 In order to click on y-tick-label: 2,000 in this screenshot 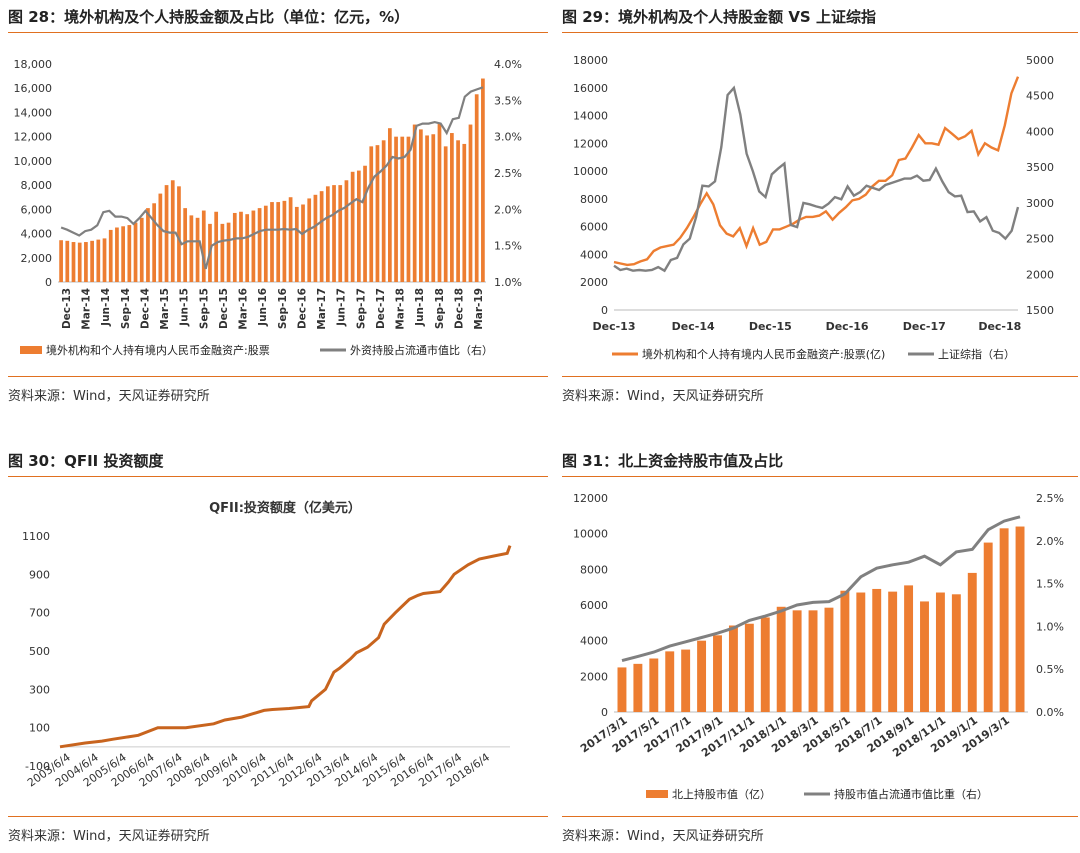, I will do `click(37, 258)`.